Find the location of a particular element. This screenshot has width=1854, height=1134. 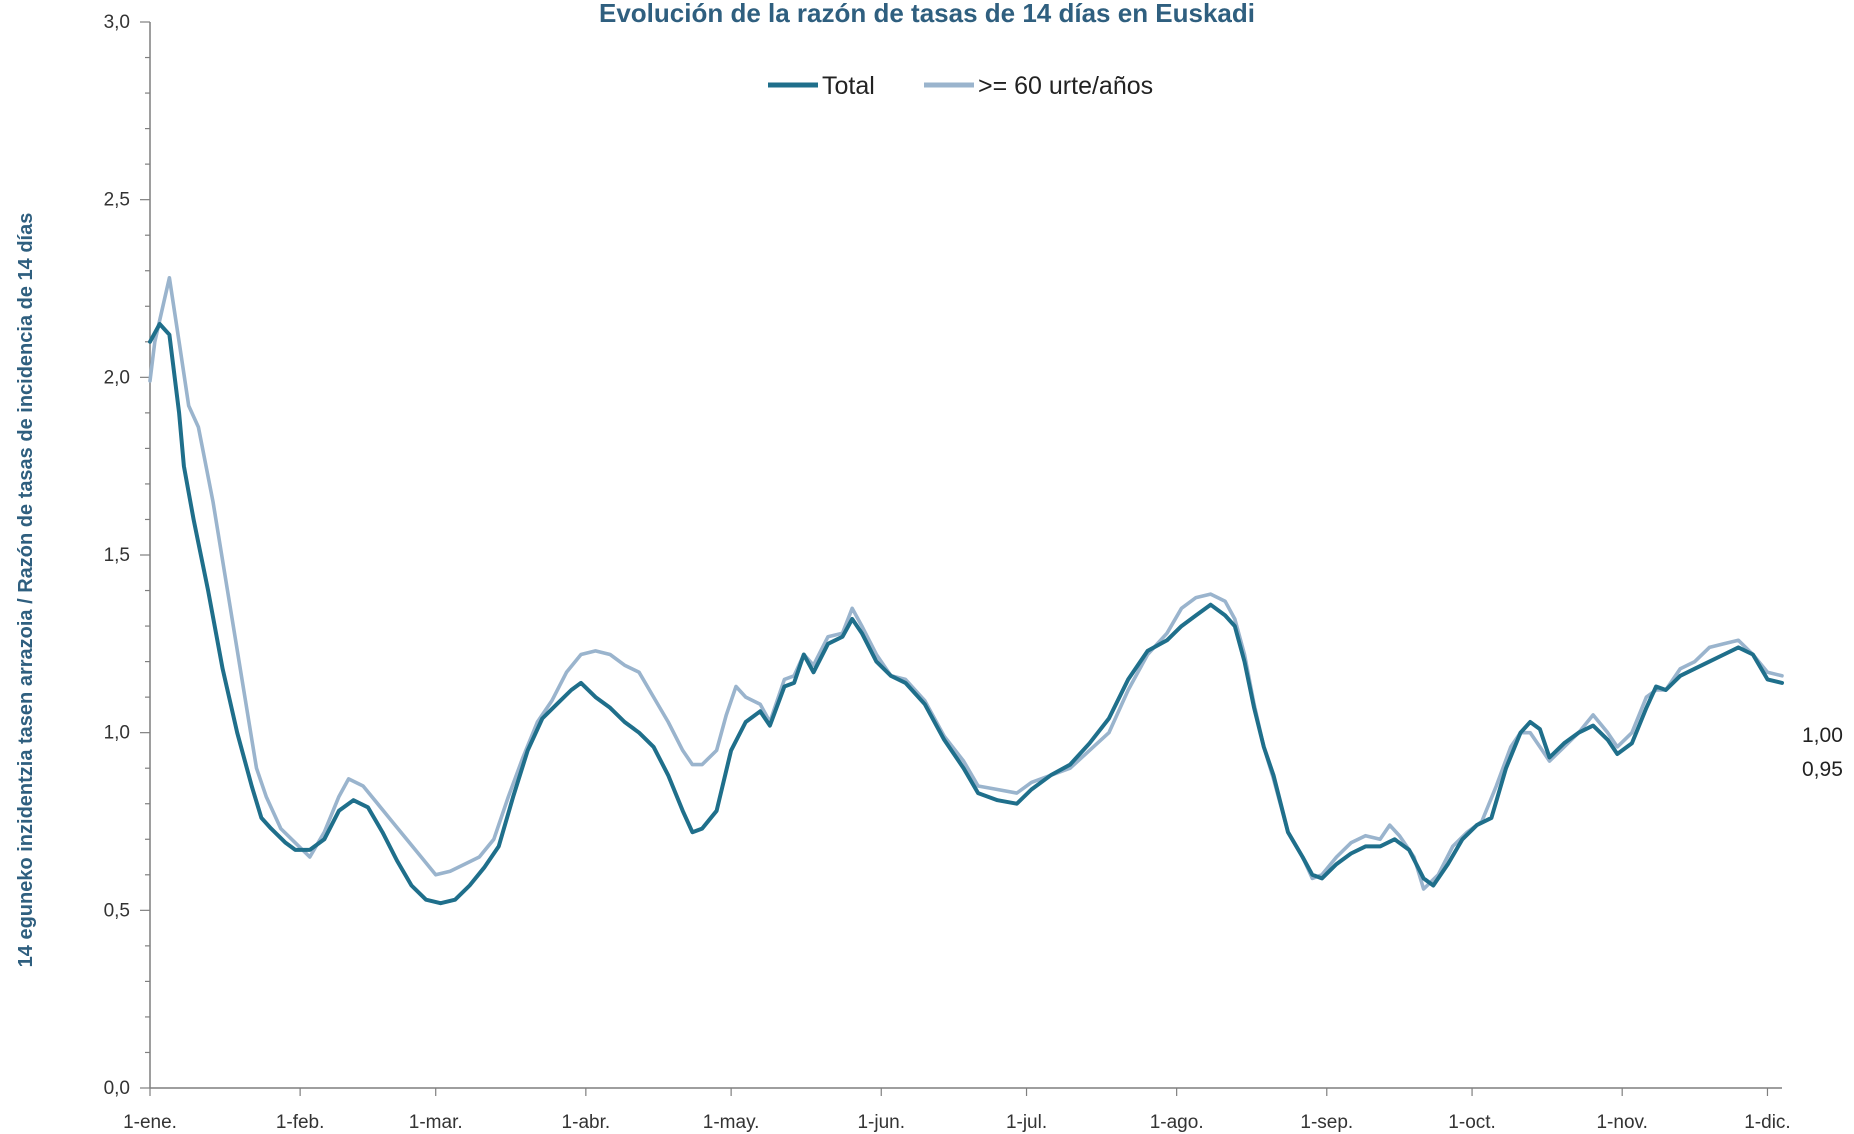

x-tick-label: 1-ago. is located at coordinates (1177, 1122).